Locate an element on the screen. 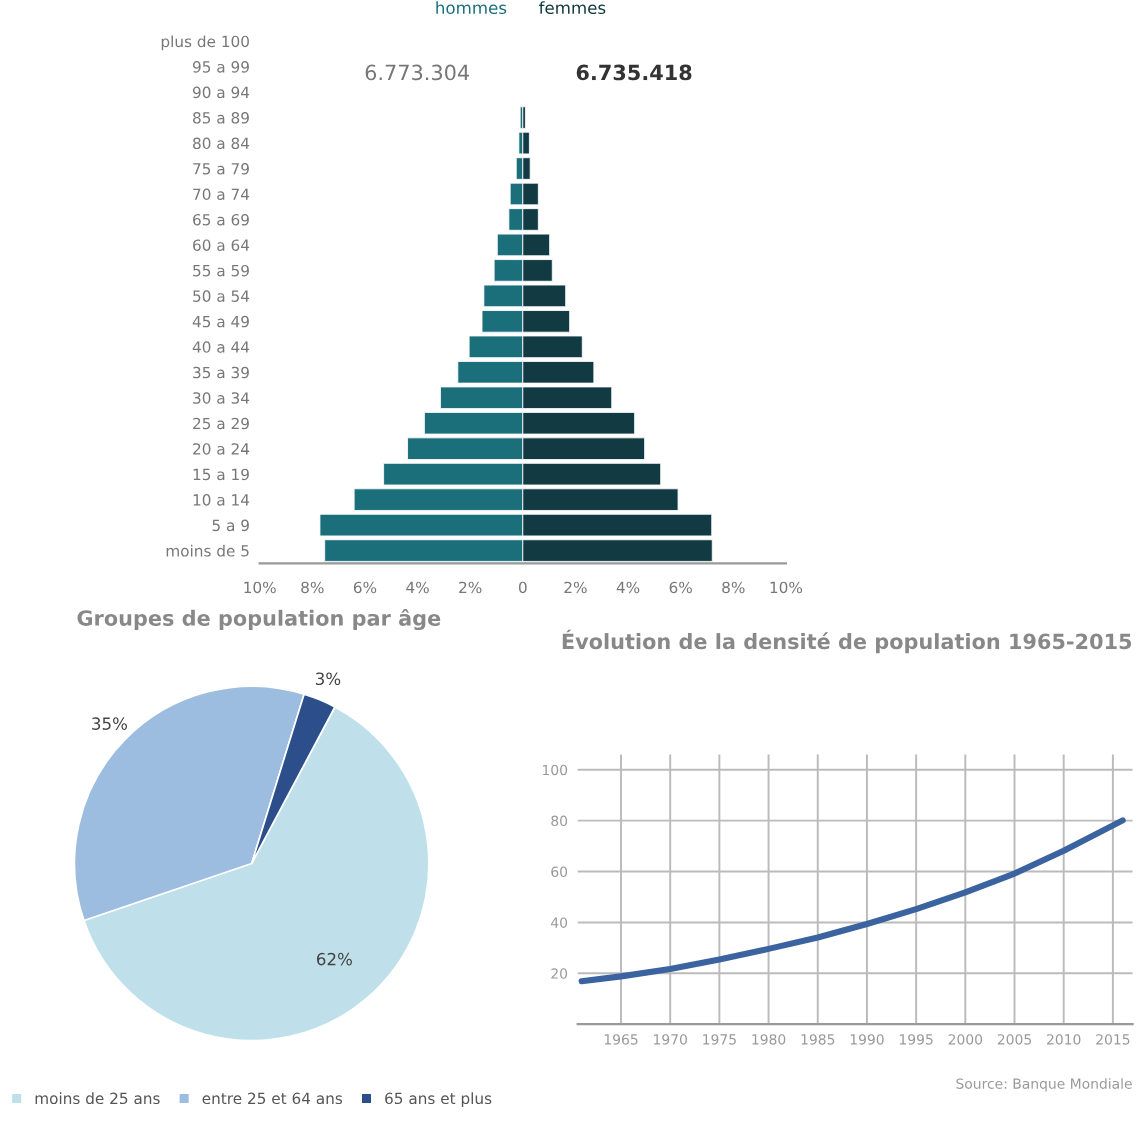 The height and width of the screenshot is (1138, 1144). chart-title: Groupes de population par âge is located at coordinates (259, 619).